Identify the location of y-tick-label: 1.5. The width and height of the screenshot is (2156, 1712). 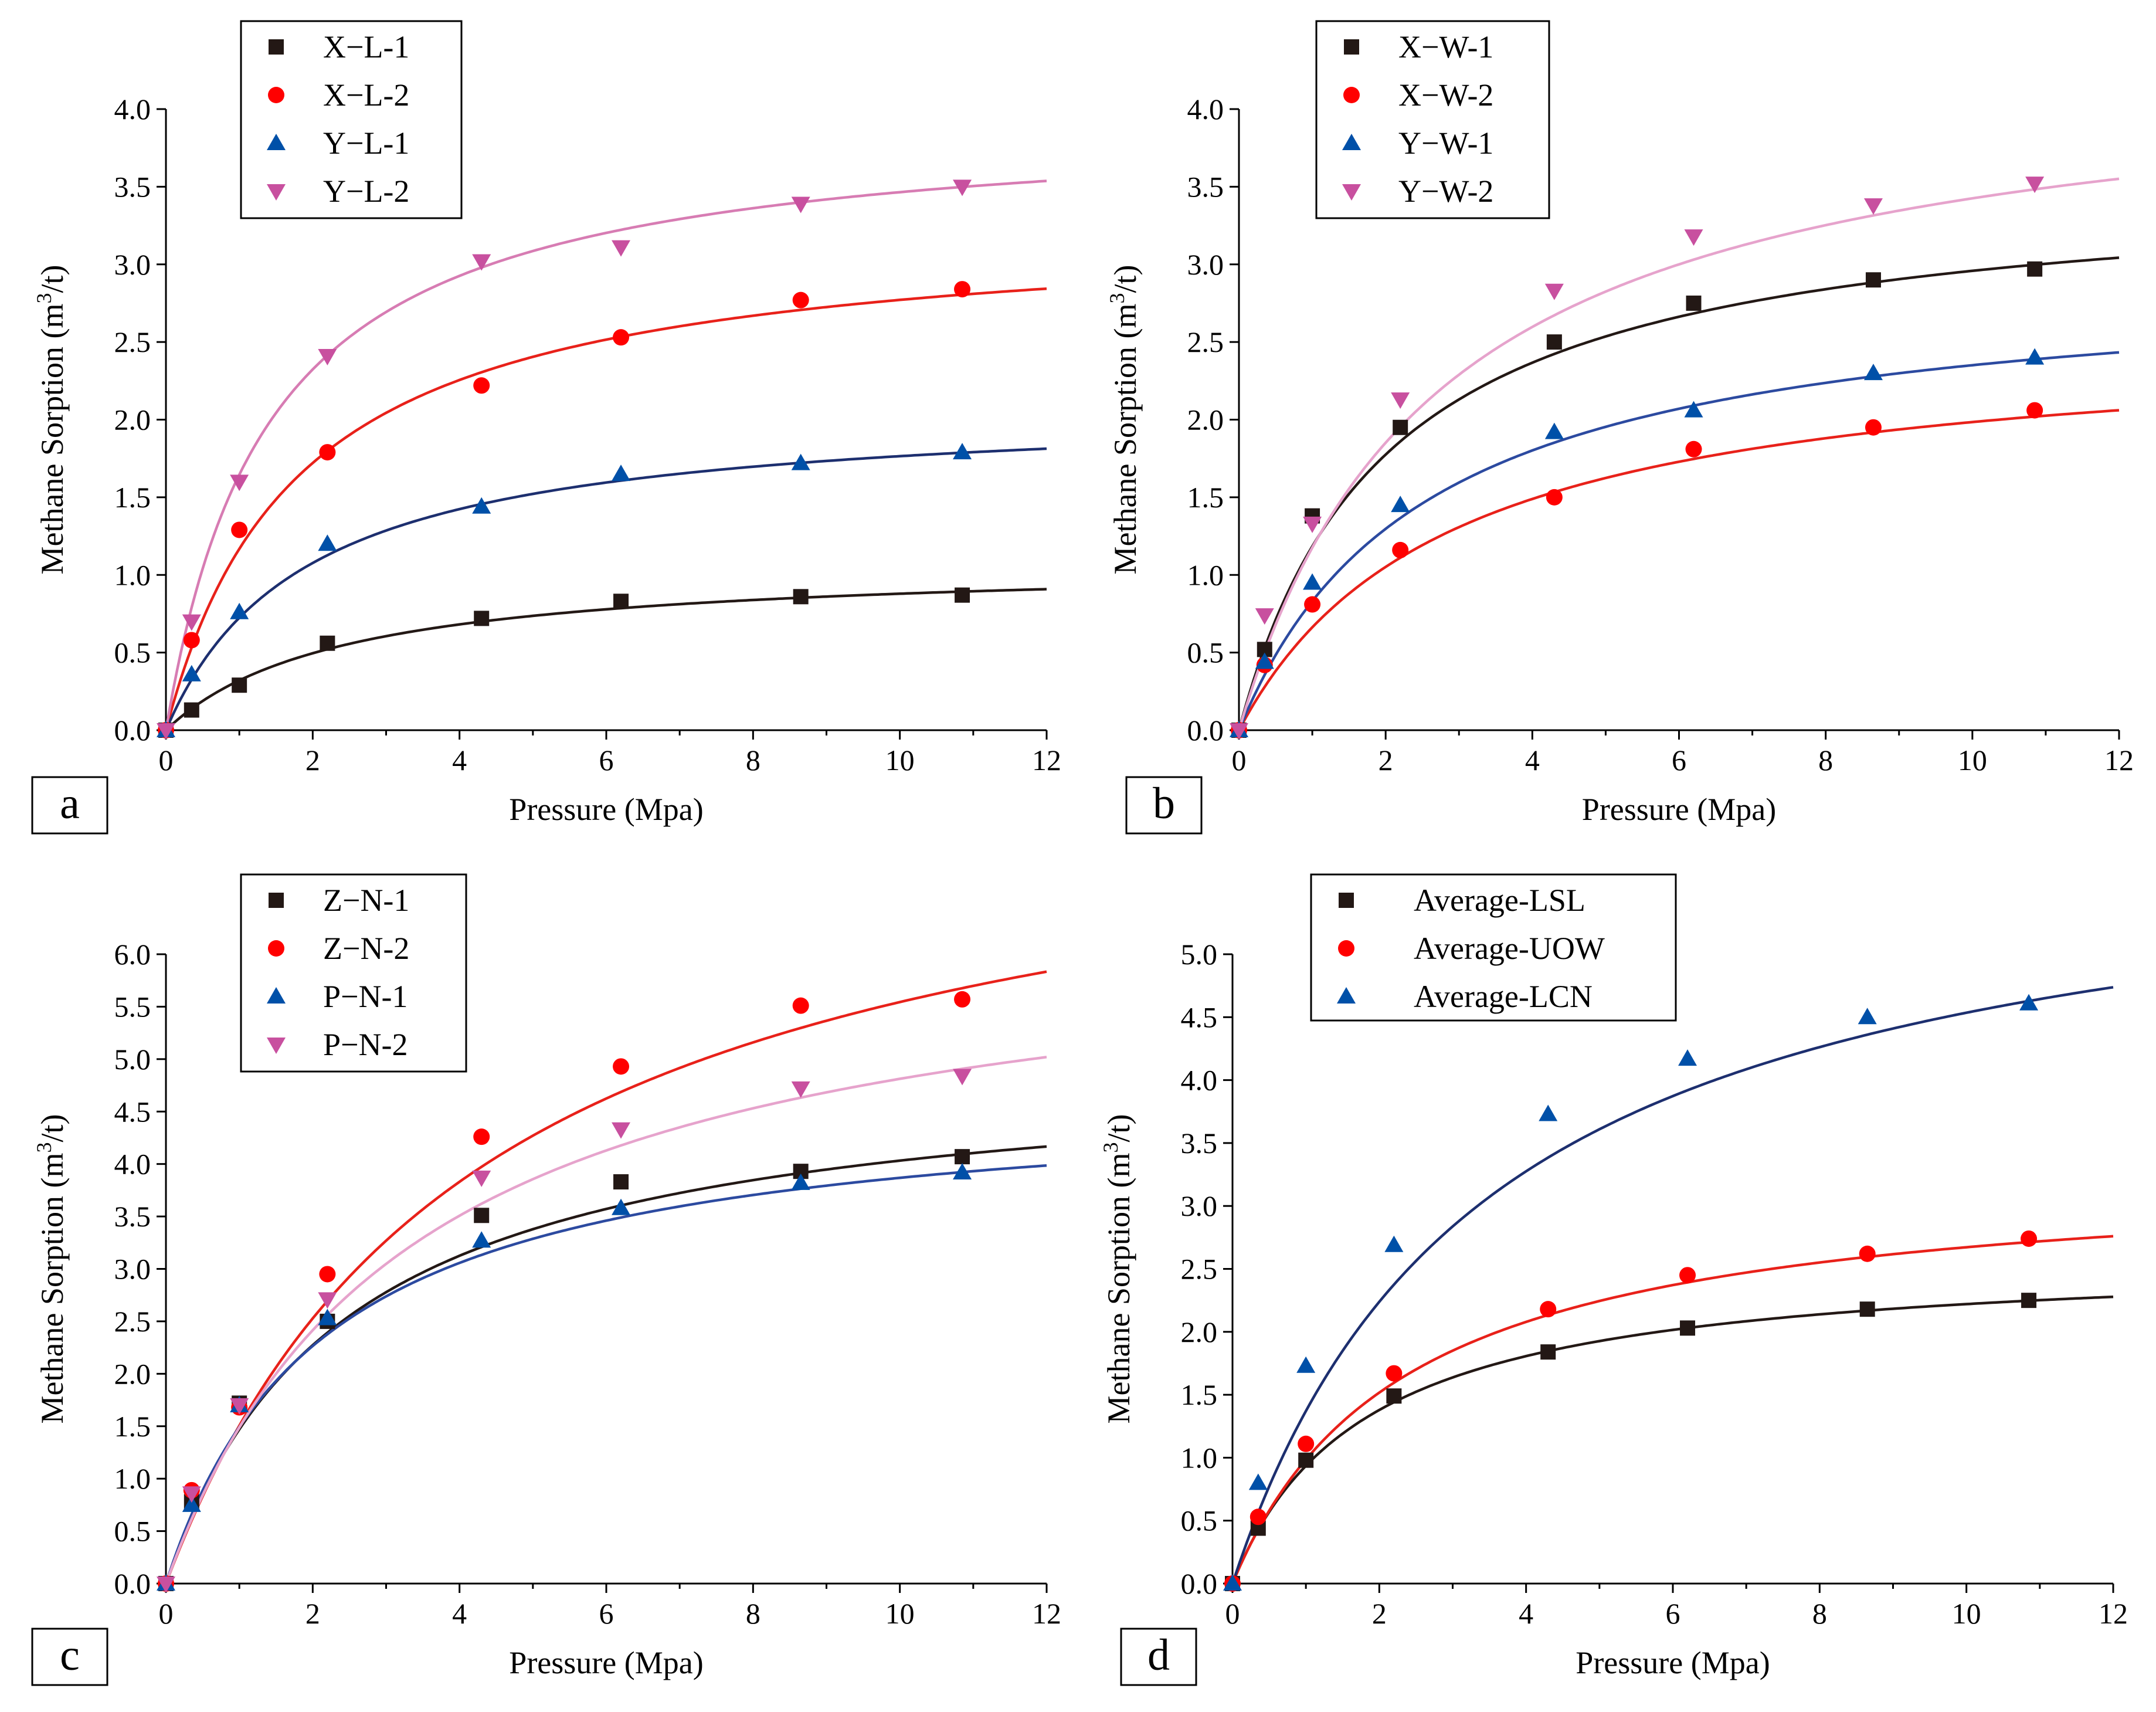
(132, 497).